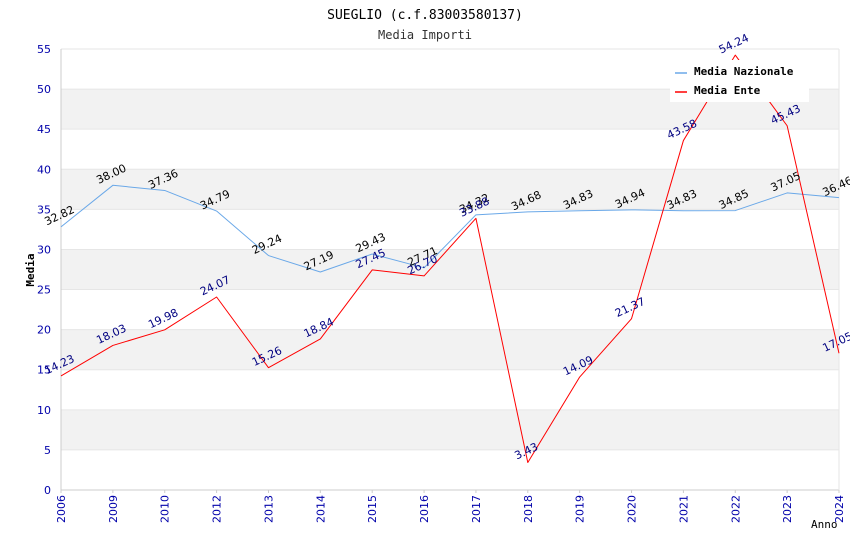  What do you see at coordinates (44, 129) in the screenshot?
I see `y-tick-label: 45` at bounding box center [44, 129].